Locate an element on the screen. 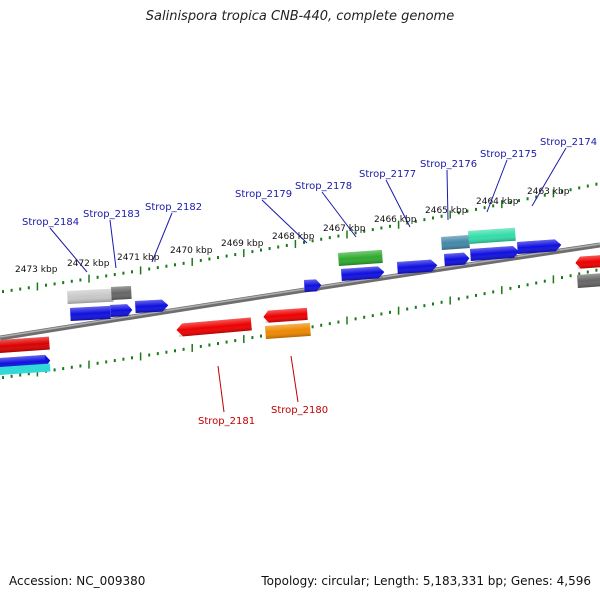 The height and width of the screenshot is (600, 600). gene-label-strop-2183: Strop_2183 is located at coordinates (111, 214).